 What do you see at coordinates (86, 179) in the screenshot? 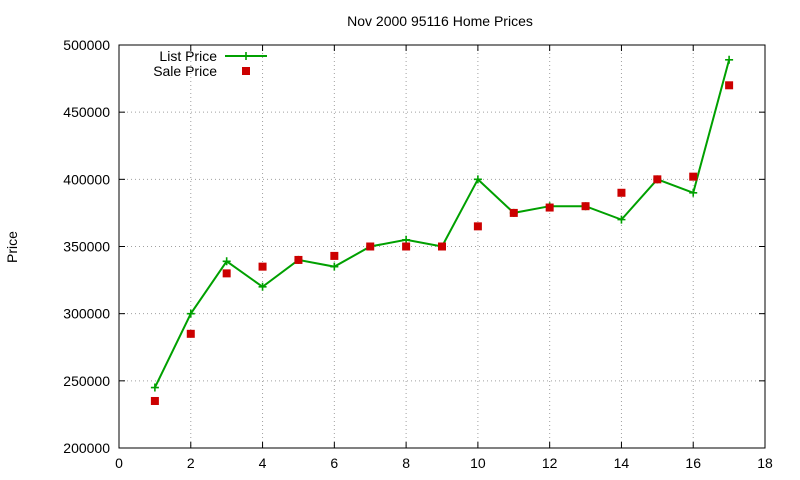
I see `y-tick-label: 400000` at bounding box center [86, 179].